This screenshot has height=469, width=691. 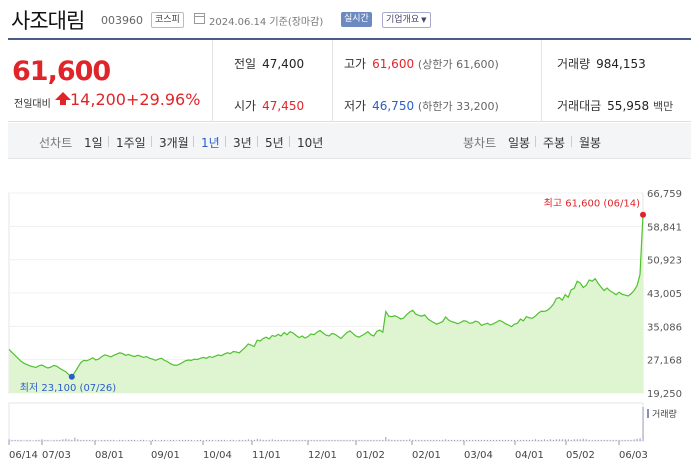 What do you see at coordinates (356, 19) in the screenshot?
I see `realtime-button: 실시간` at bounding box center [356, 19].